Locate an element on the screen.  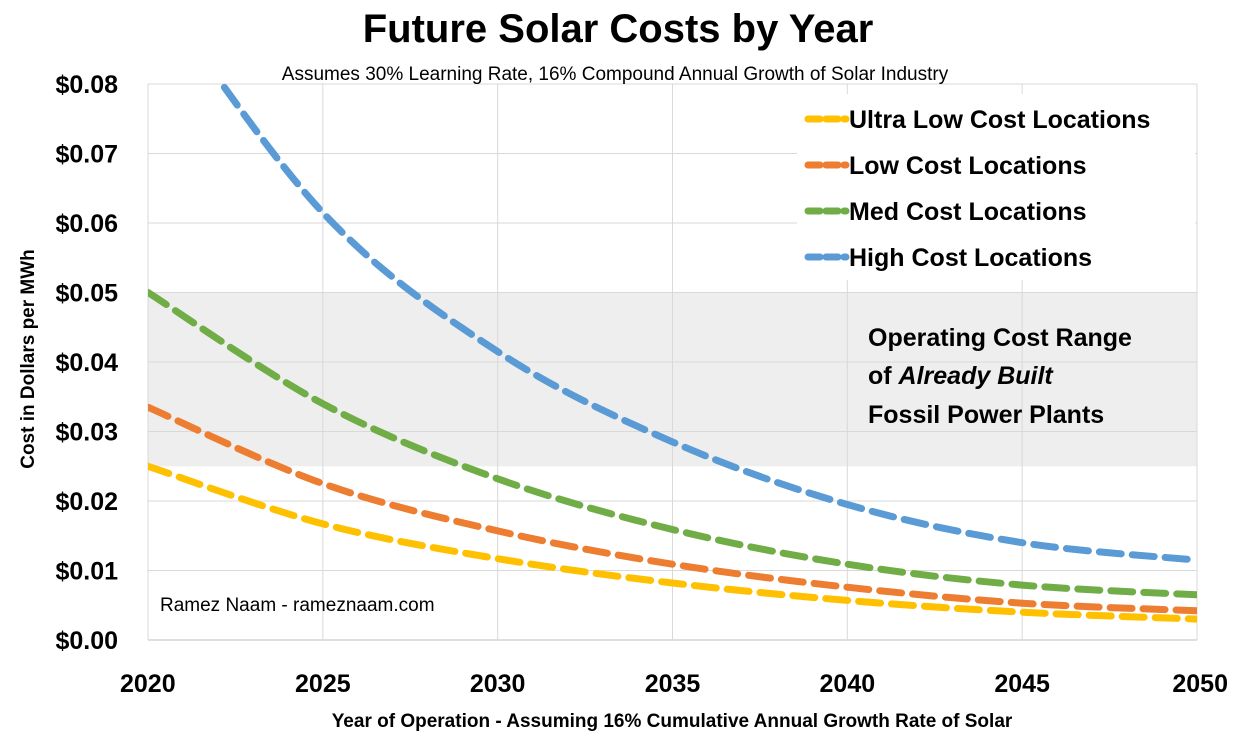
band-label-line-3: Fossil Power Plants is located at coordinates (986, 415).